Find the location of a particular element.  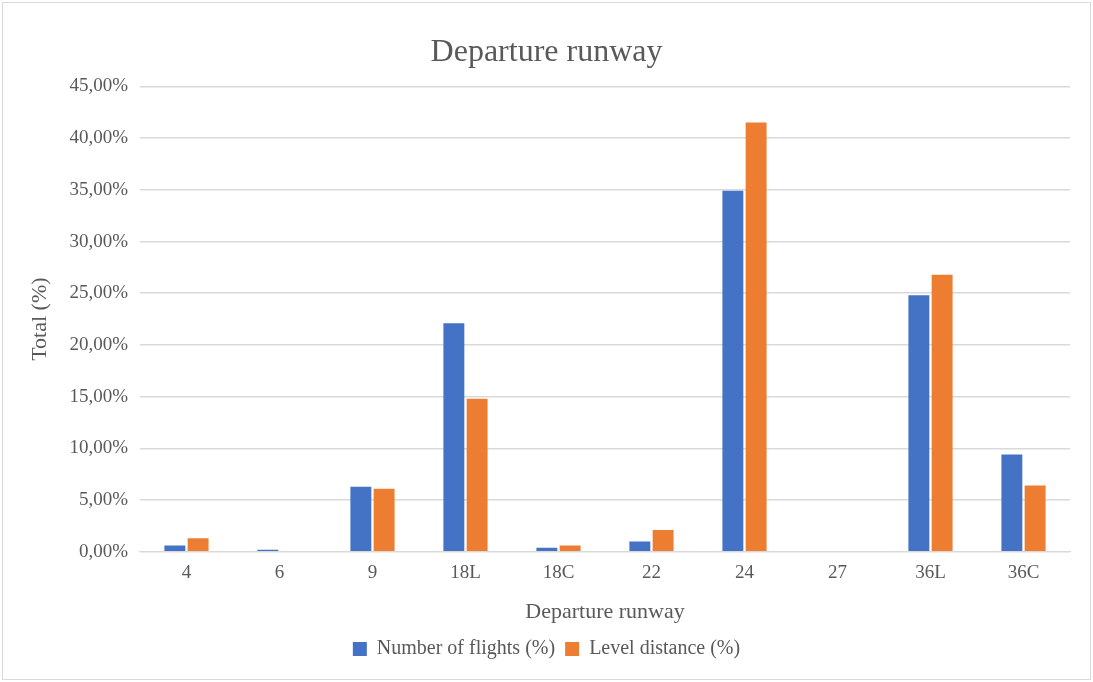

x-tick-label: 36L is located at coordinates (930, 572).